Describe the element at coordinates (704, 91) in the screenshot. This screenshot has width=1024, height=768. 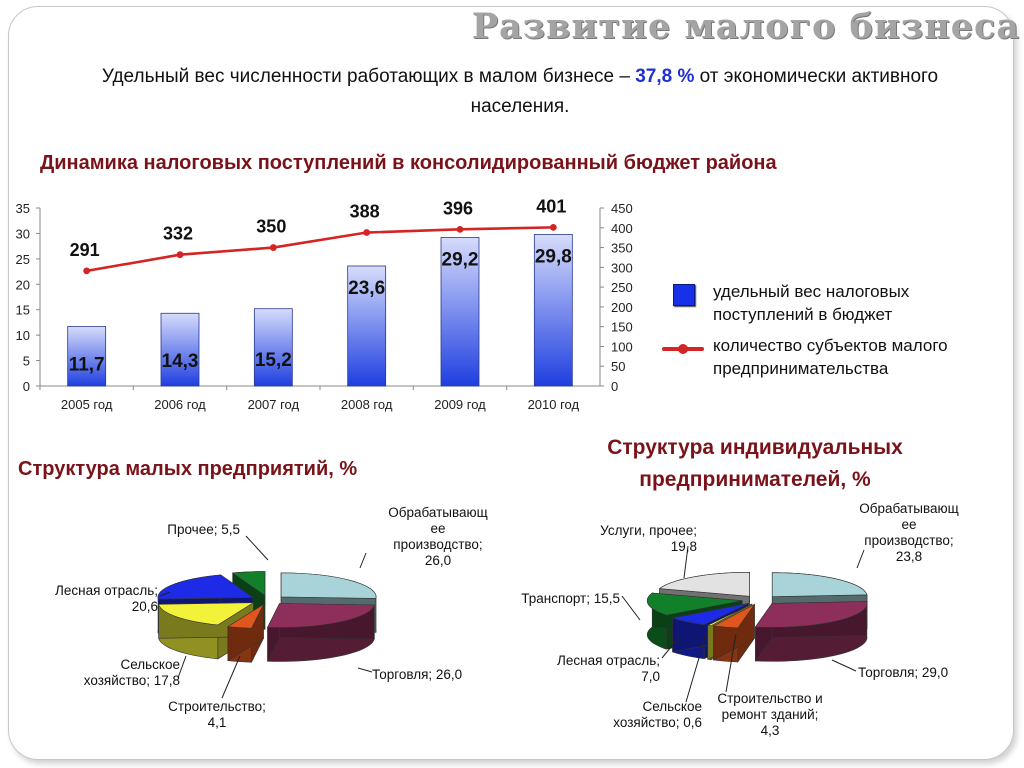
I see `subtitle-text-end: от экономически активного населения.` at that location.